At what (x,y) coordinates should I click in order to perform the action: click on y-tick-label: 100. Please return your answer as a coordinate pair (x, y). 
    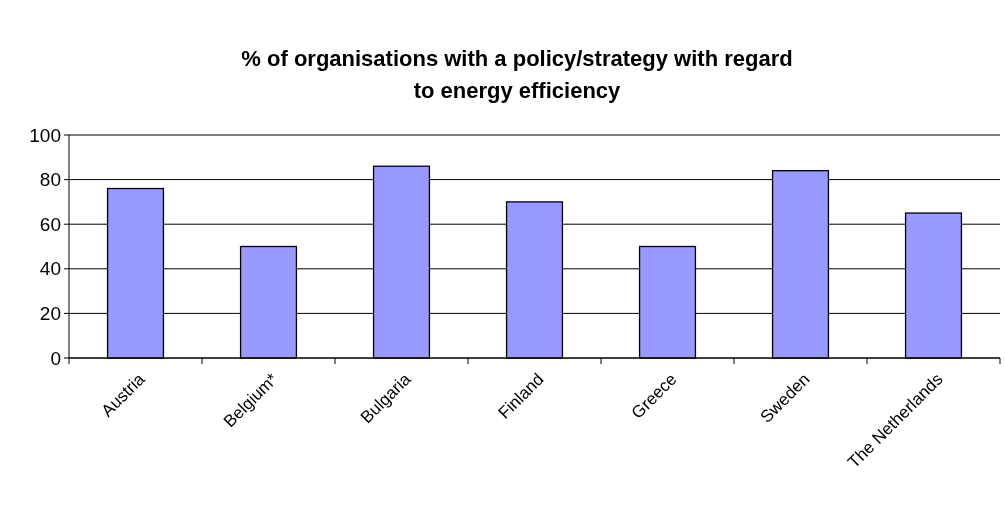
    Looking at the image, I should click on (45, 135).